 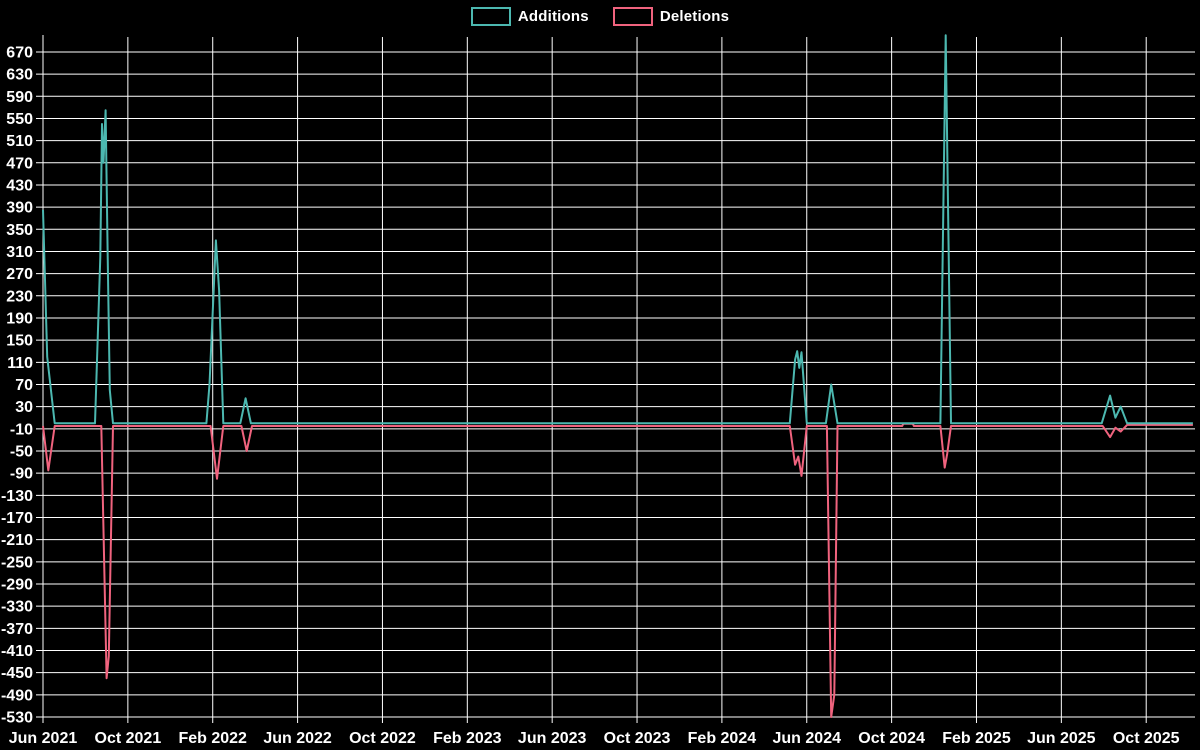 What do you see at coordinates (552, 738) in the screenshot?
I see `x-tick-label: Jun 2023` at bounding box center [552, 738].